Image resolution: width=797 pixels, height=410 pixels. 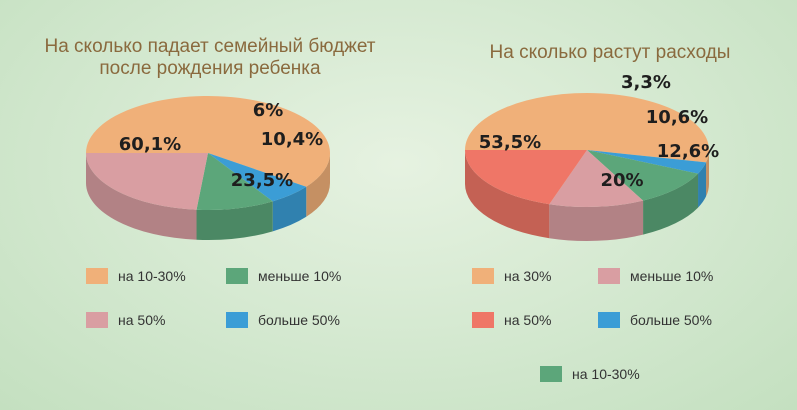 I want to click on legend-item: на 30%, so click(x=511, y=276).